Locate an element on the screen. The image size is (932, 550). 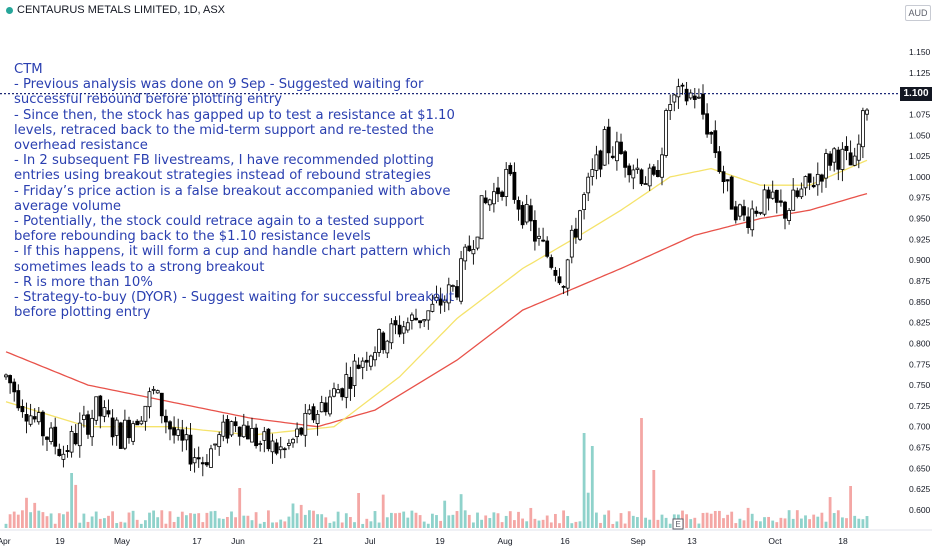
note-line: average volume is located at coordinates (68, 206).